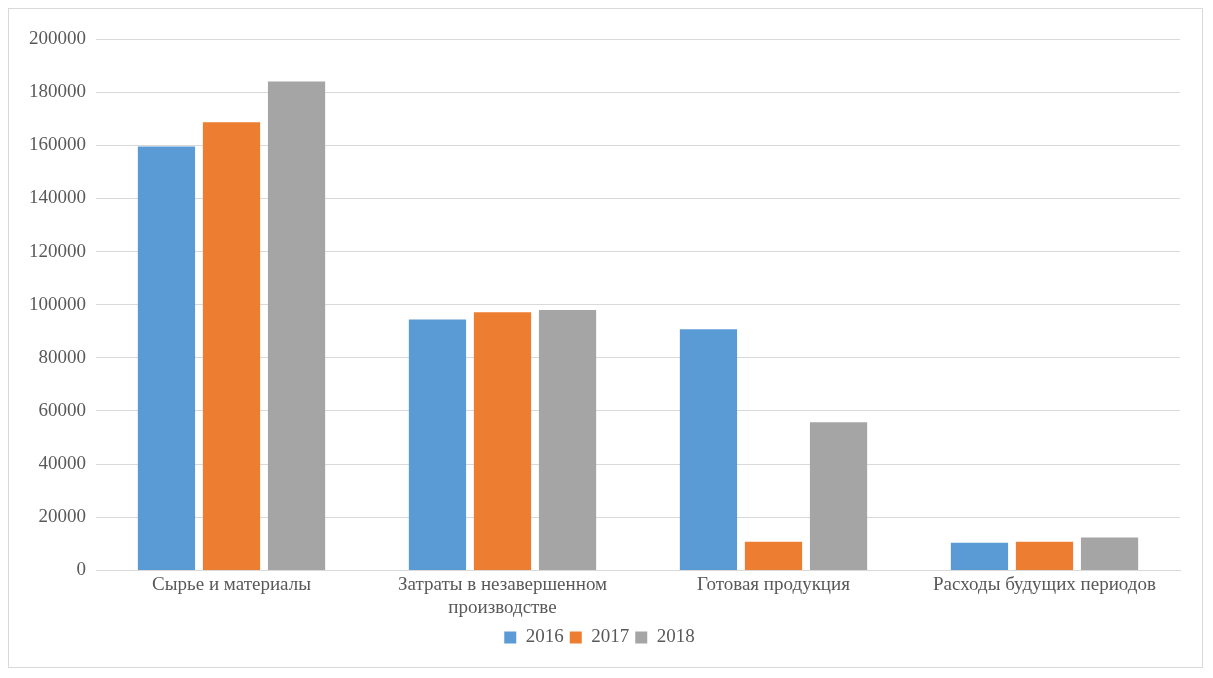  Describe the element at coordinates (57, 250) in the screenshot. I see `y-tick-label: 120000` at that location.